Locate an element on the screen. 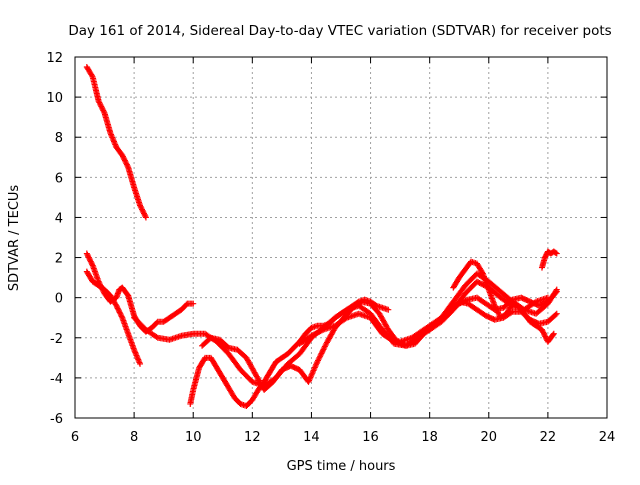 The width and height of the screenshot is (640, 485). x-tick-label: 10 is located at coordinates (193, 437).